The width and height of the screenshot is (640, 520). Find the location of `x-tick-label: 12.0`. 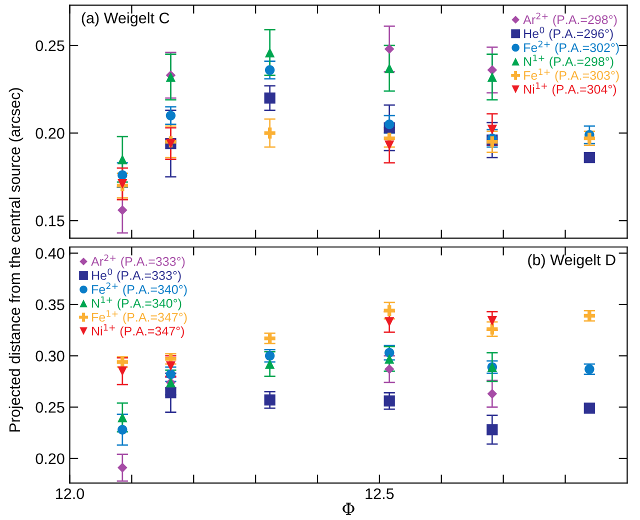

x-tick-label: 12.0 is located at coordinates (70, 494).